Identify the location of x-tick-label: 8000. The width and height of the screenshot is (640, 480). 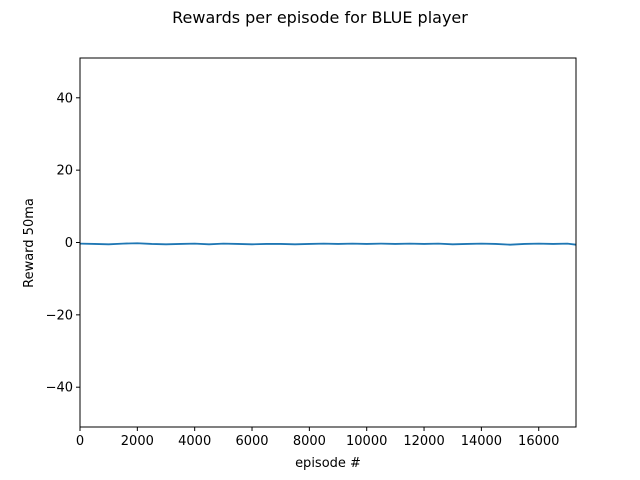
(309, 441).